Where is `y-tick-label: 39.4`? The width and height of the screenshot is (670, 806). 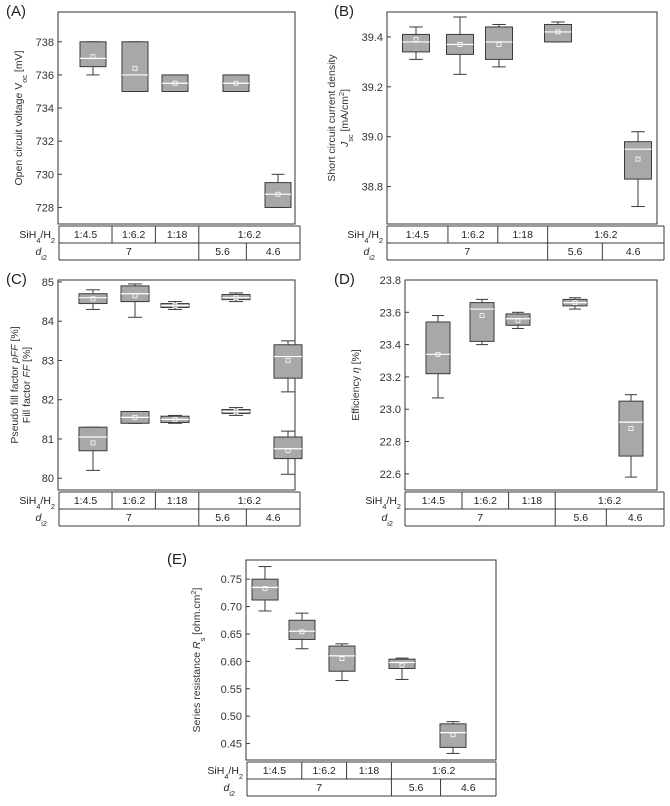 y-tick-label: 39.4 is located at coordinates (372, 38).